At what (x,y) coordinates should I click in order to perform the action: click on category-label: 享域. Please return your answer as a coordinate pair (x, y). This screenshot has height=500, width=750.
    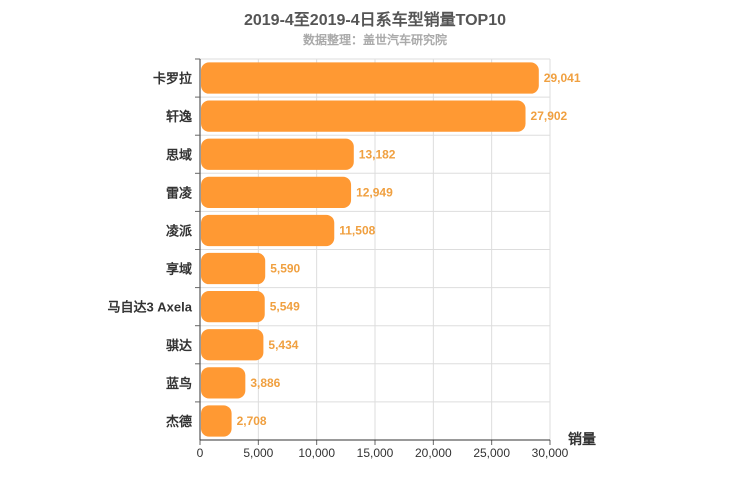
    Looking at the image, I should click on (179, 269).